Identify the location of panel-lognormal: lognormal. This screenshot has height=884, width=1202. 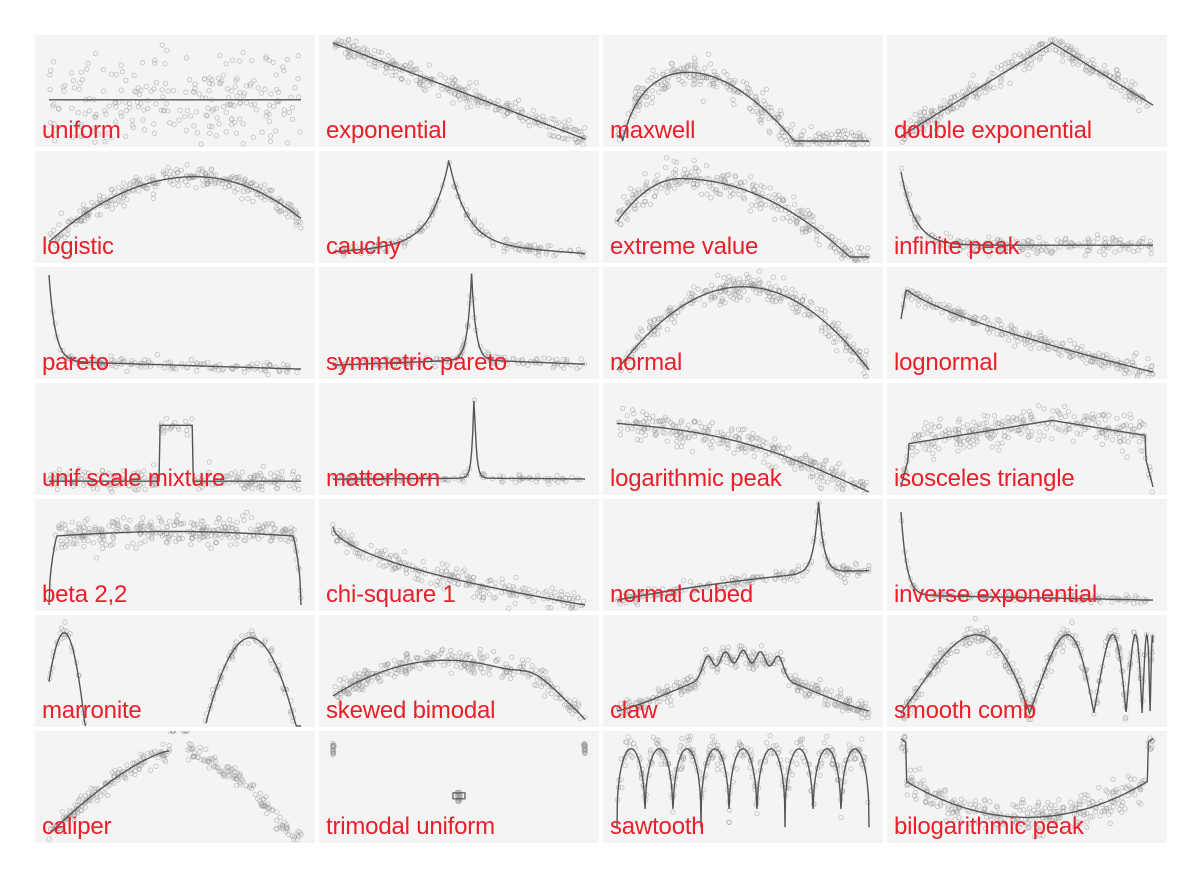
(1027, 323).